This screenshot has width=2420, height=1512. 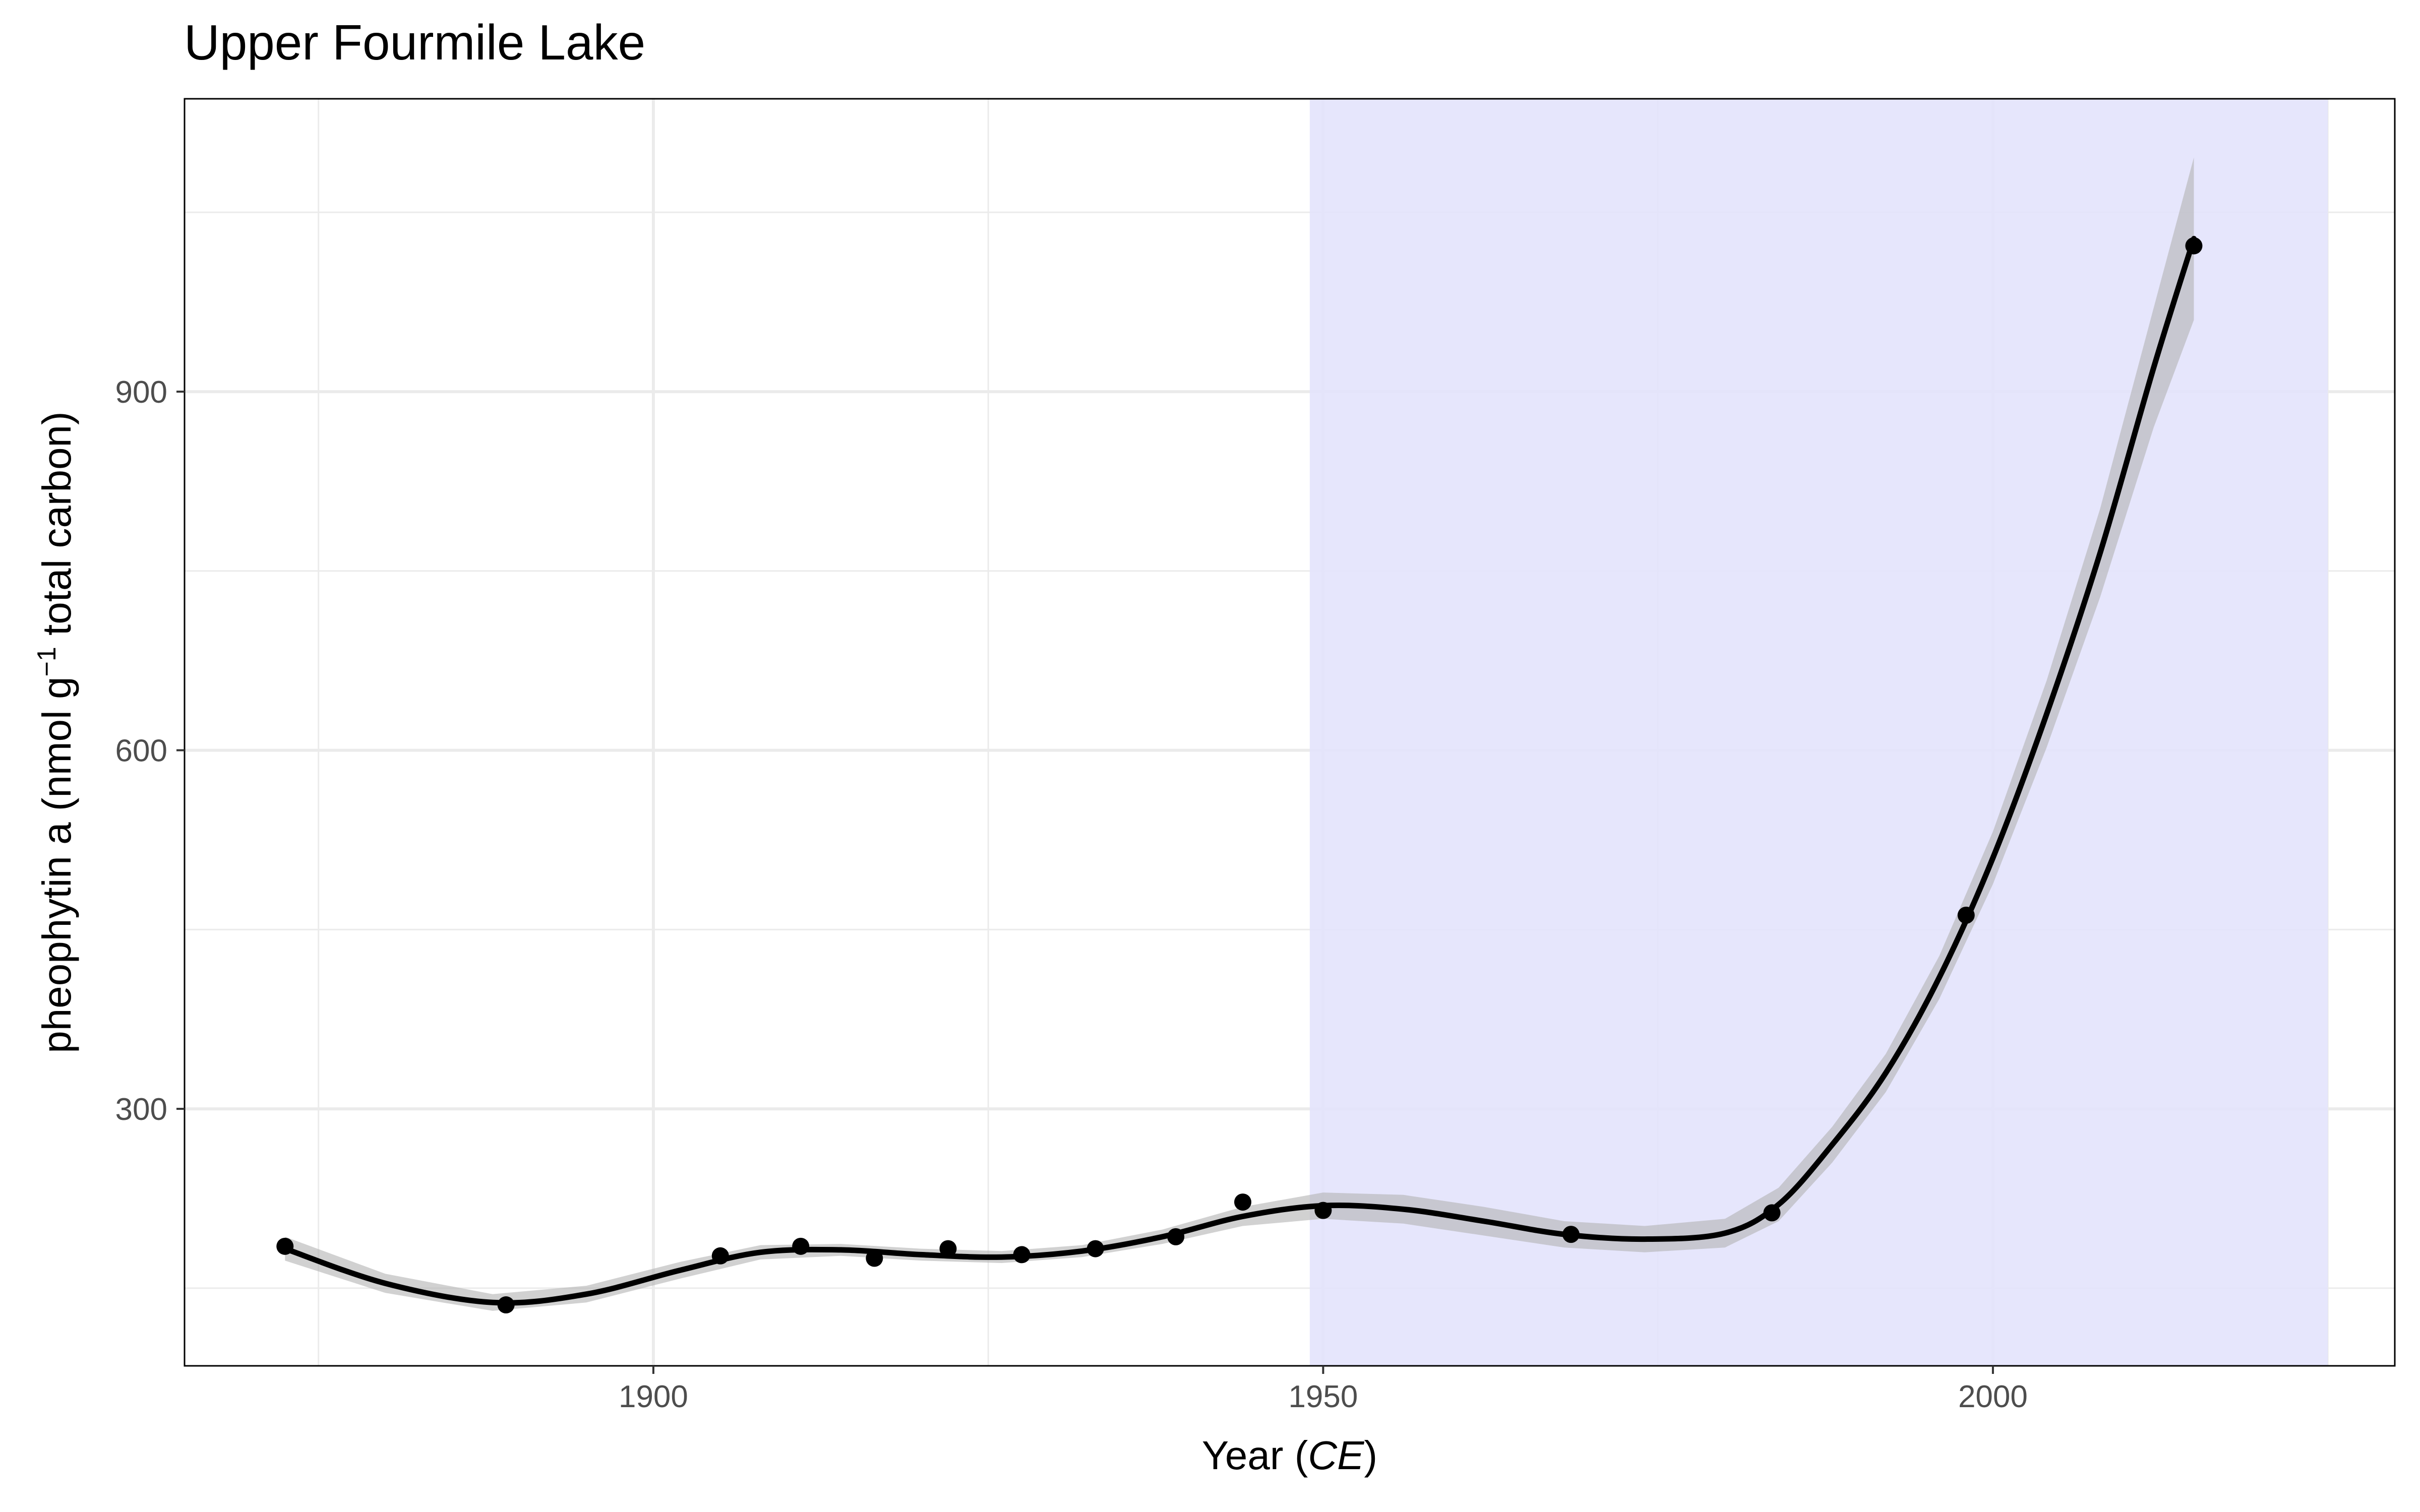 What do you see at coordinates (1336, 1455) in the screenshot?
I see `x-axis-title-italic: CE` at bounding box center [1336, 1455].